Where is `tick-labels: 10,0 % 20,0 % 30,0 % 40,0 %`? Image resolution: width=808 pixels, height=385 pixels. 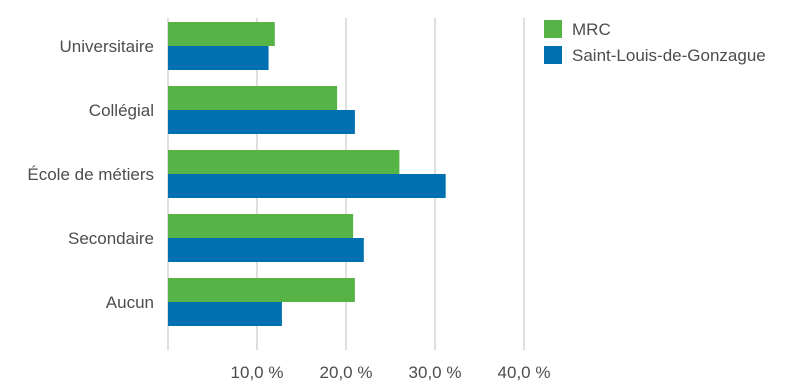 tick-labels: 10,0 % 20,0 % 30,0 % 40,0 % is located at coordinates (391, 372).